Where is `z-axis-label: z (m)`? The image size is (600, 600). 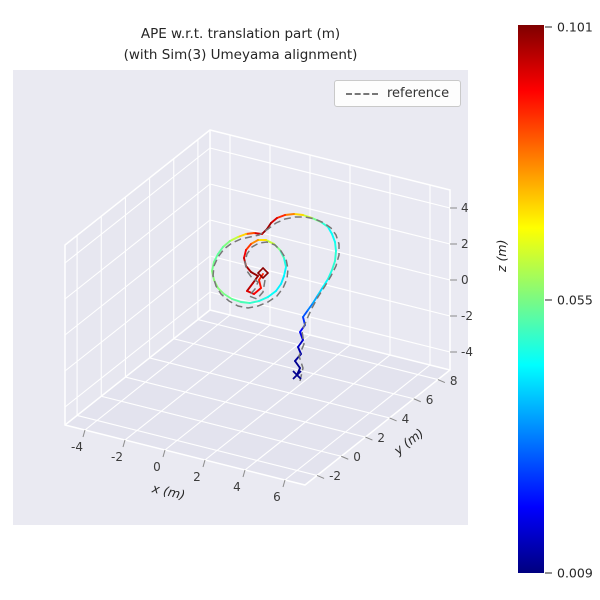
z-axis-label: z (m) is located at coordinates (501, 255).